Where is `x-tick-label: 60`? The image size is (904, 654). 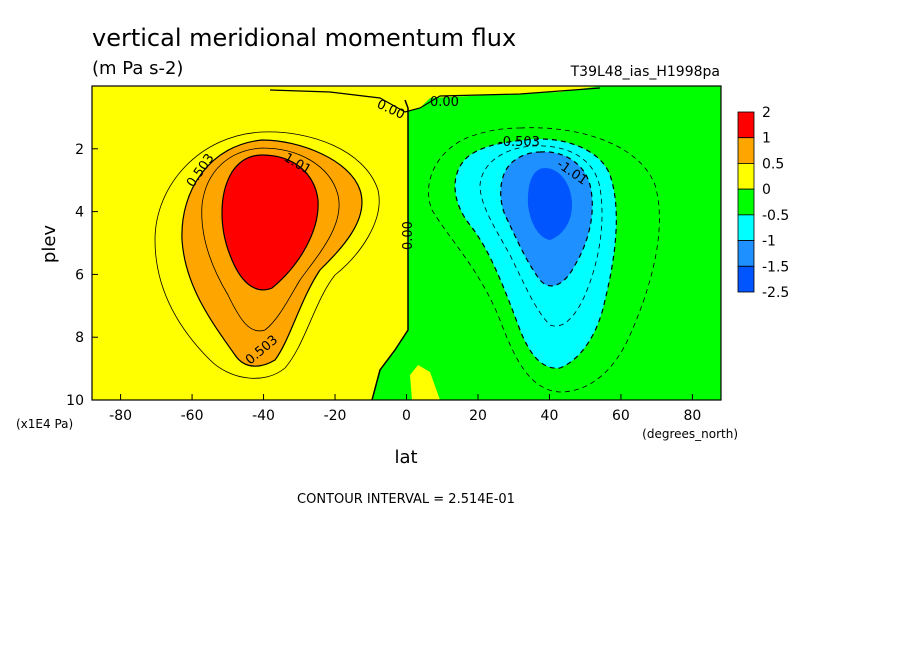
x-tick-label: 60 is located at coordinates (621, 416).